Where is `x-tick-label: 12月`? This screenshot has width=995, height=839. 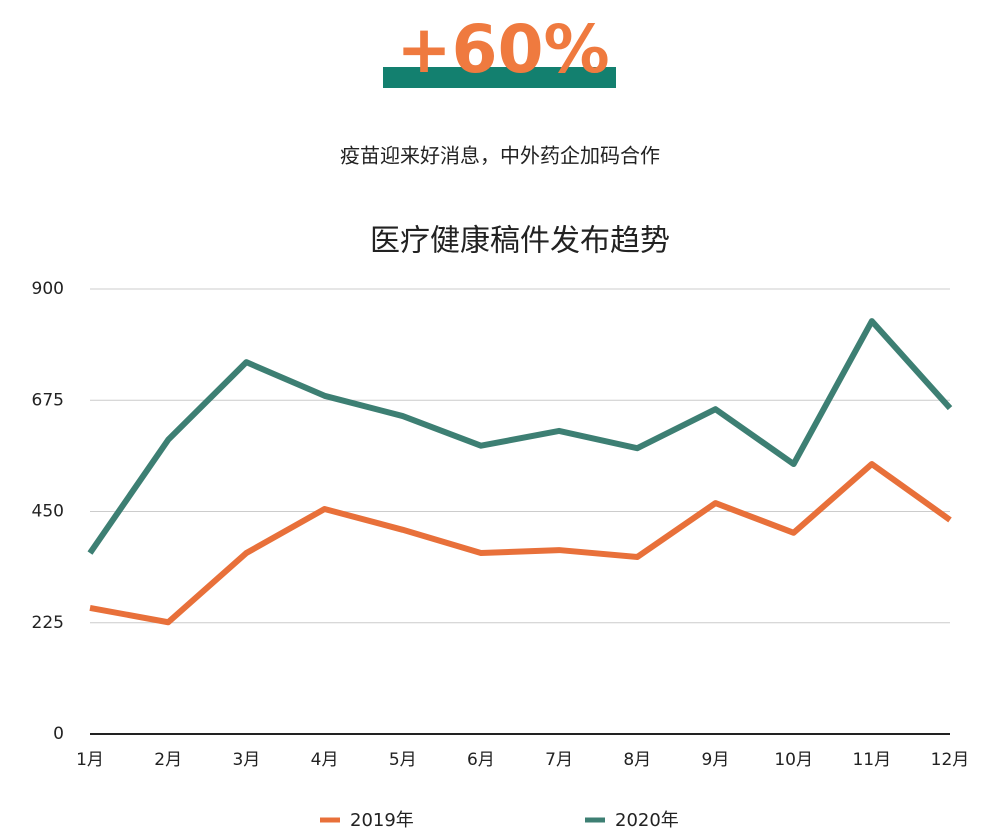 x-tick-label: 12月 is located at coordinates (950, 760).